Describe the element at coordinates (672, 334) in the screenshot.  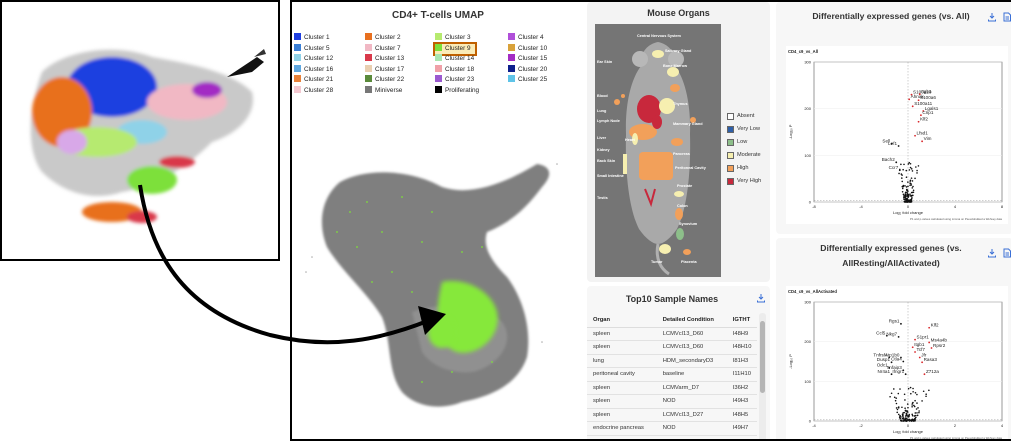
I see `table-row: spleen LCMVcl13_D60 I48H9` at that location.